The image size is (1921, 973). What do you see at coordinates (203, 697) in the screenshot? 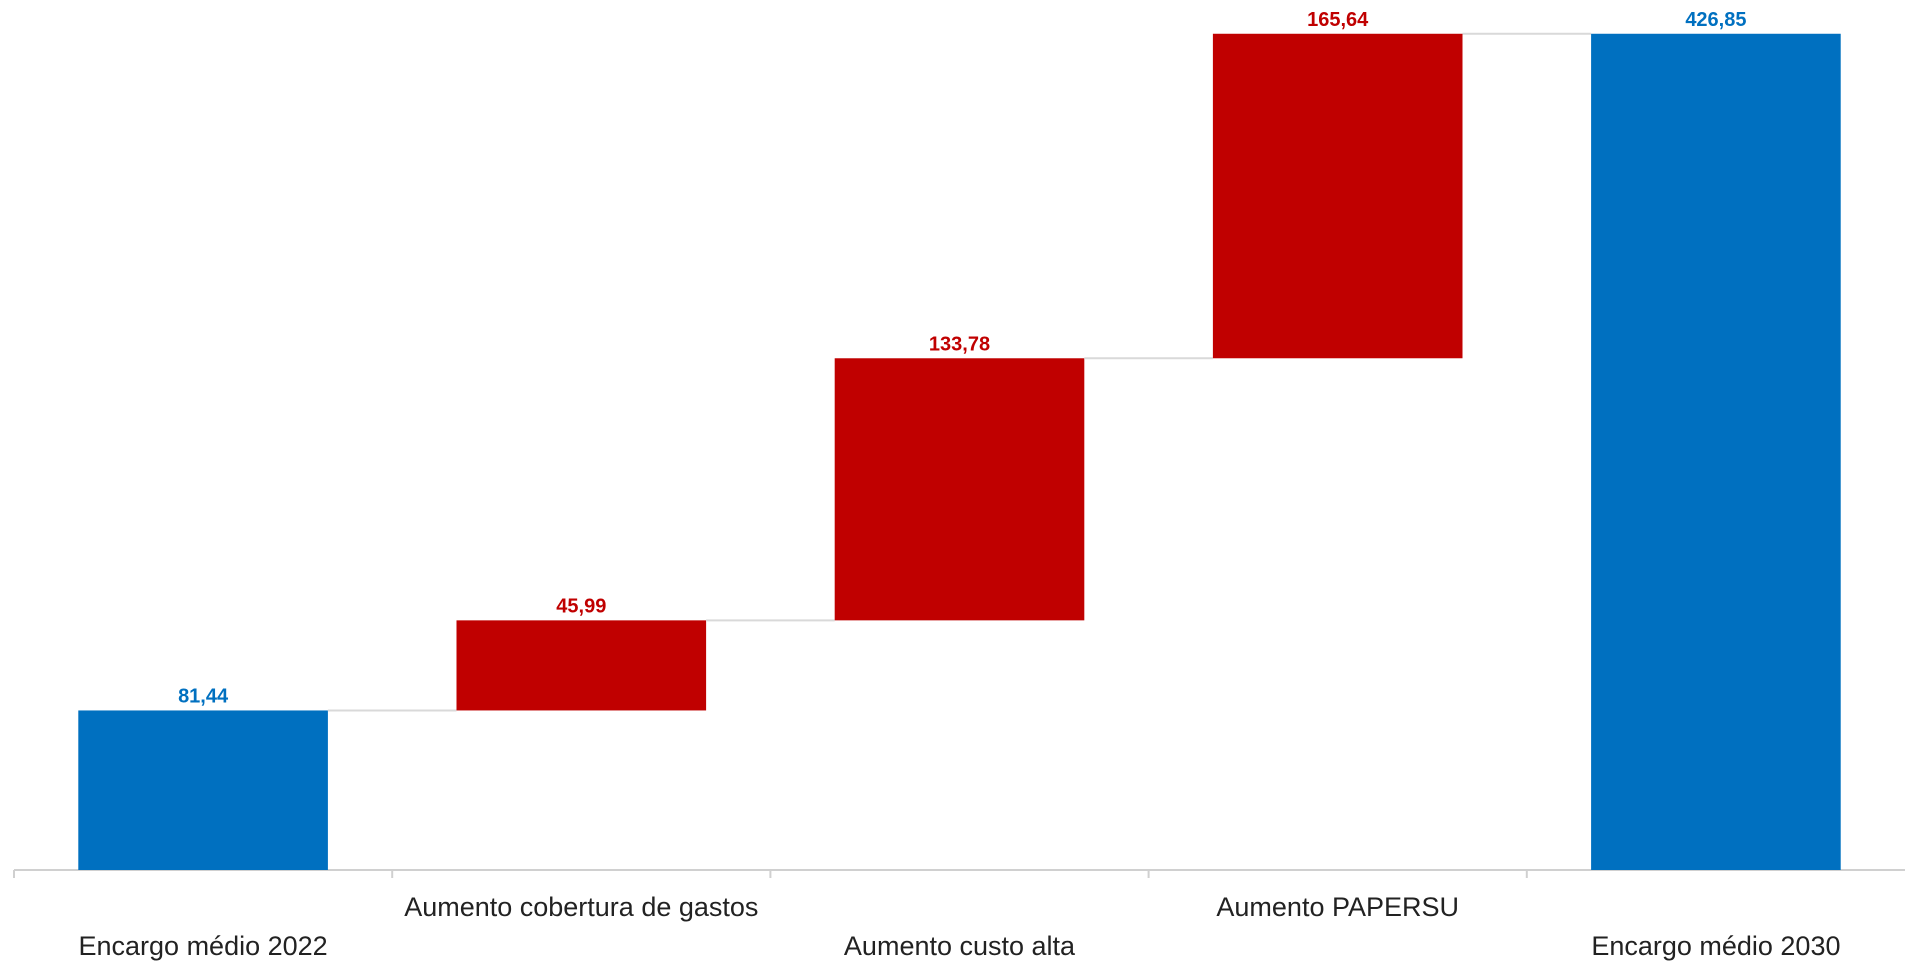
I see `value-label: 81,44` at bounding box center [203, 697].